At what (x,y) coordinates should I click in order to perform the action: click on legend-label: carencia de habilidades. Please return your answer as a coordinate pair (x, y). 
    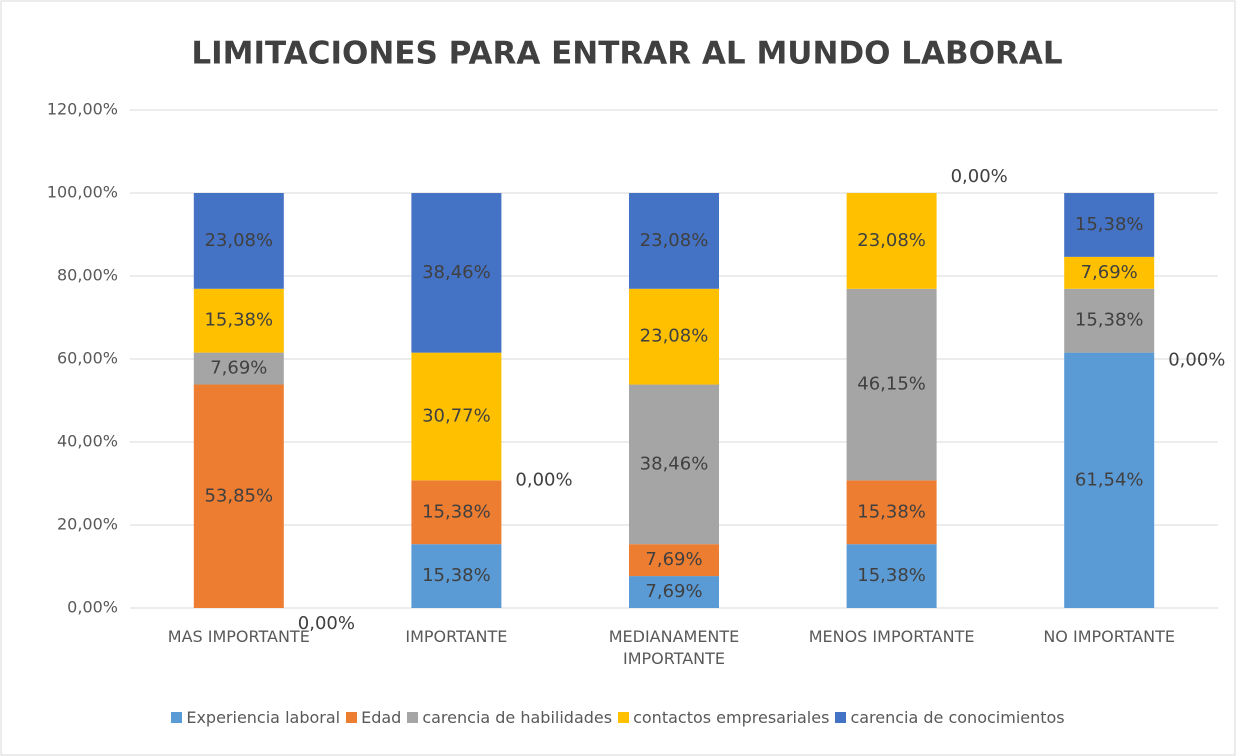
    Looking at the image, I should click on (517, 717).